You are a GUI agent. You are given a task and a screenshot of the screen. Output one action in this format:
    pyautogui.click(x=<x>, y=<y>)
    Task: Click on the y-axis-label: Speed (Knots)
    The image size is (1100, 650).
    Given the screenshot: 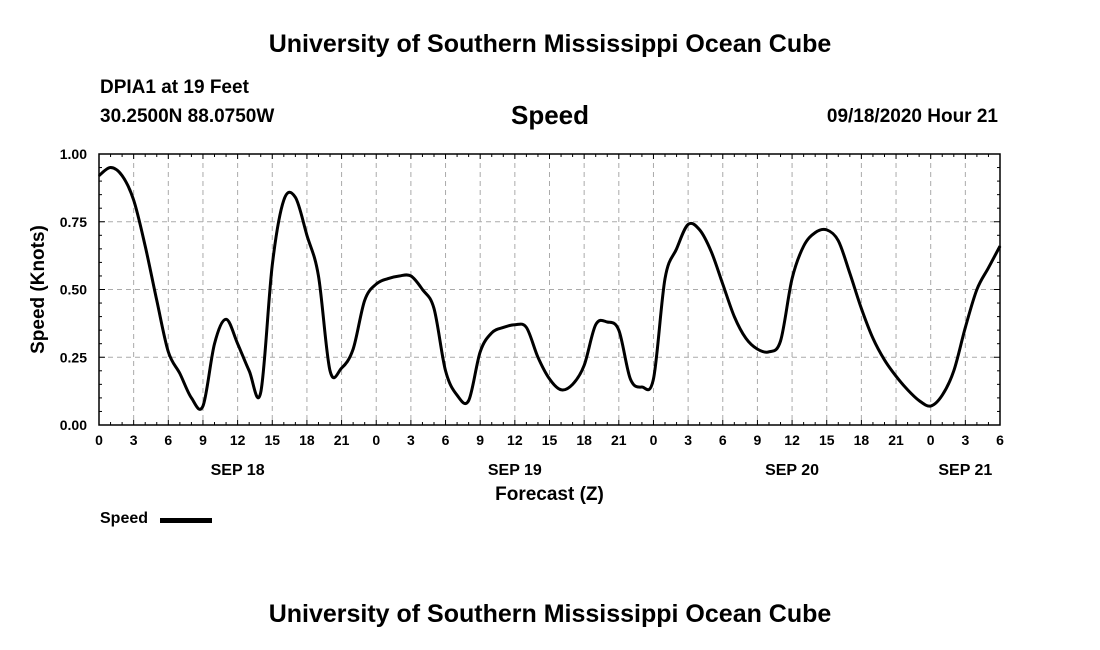 What is the action you would take?
    pyautogui.click(x=38, y=289)
    